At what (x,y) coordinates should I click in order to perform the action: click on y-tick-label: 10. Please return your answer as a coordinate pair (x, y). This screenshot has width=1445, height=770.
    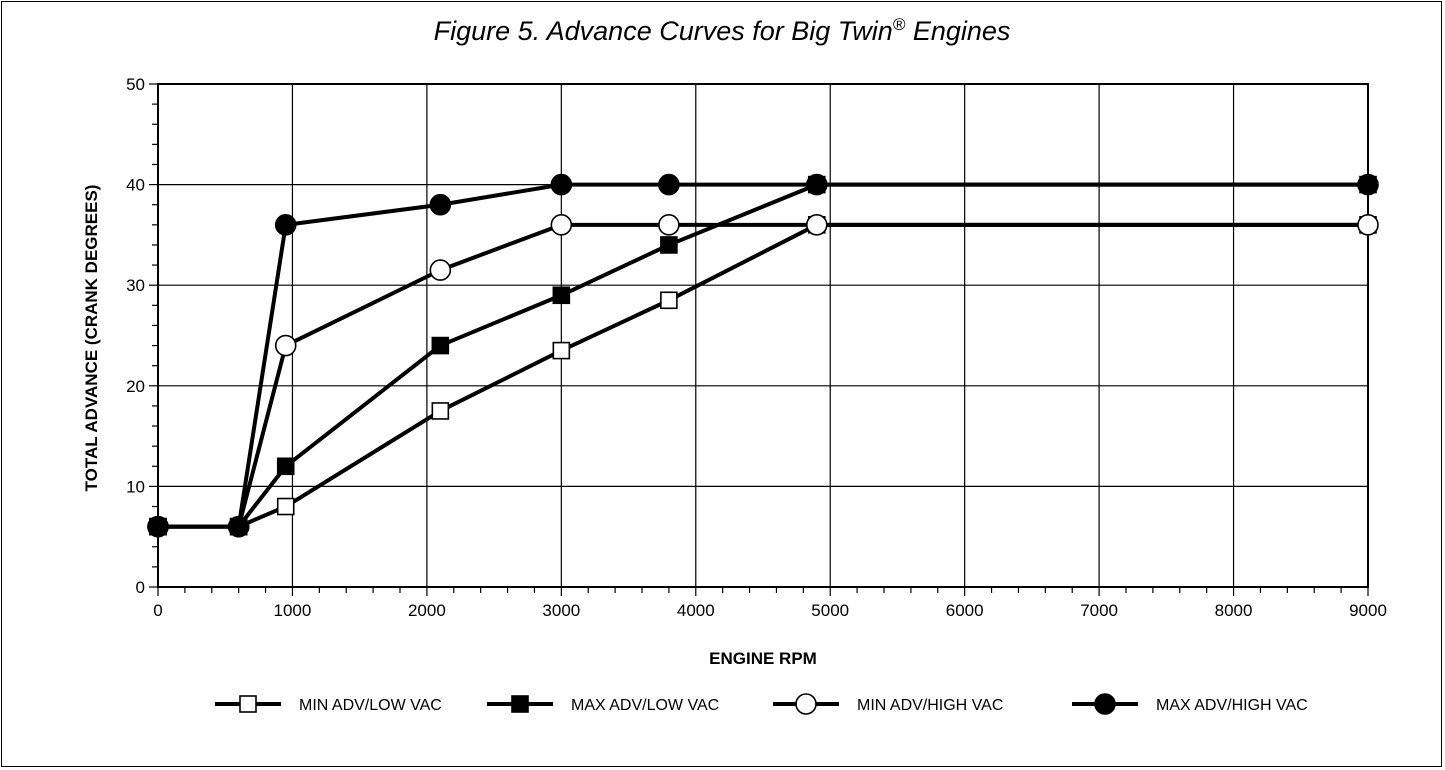
    Looking at the image, I should click on (135, 486).